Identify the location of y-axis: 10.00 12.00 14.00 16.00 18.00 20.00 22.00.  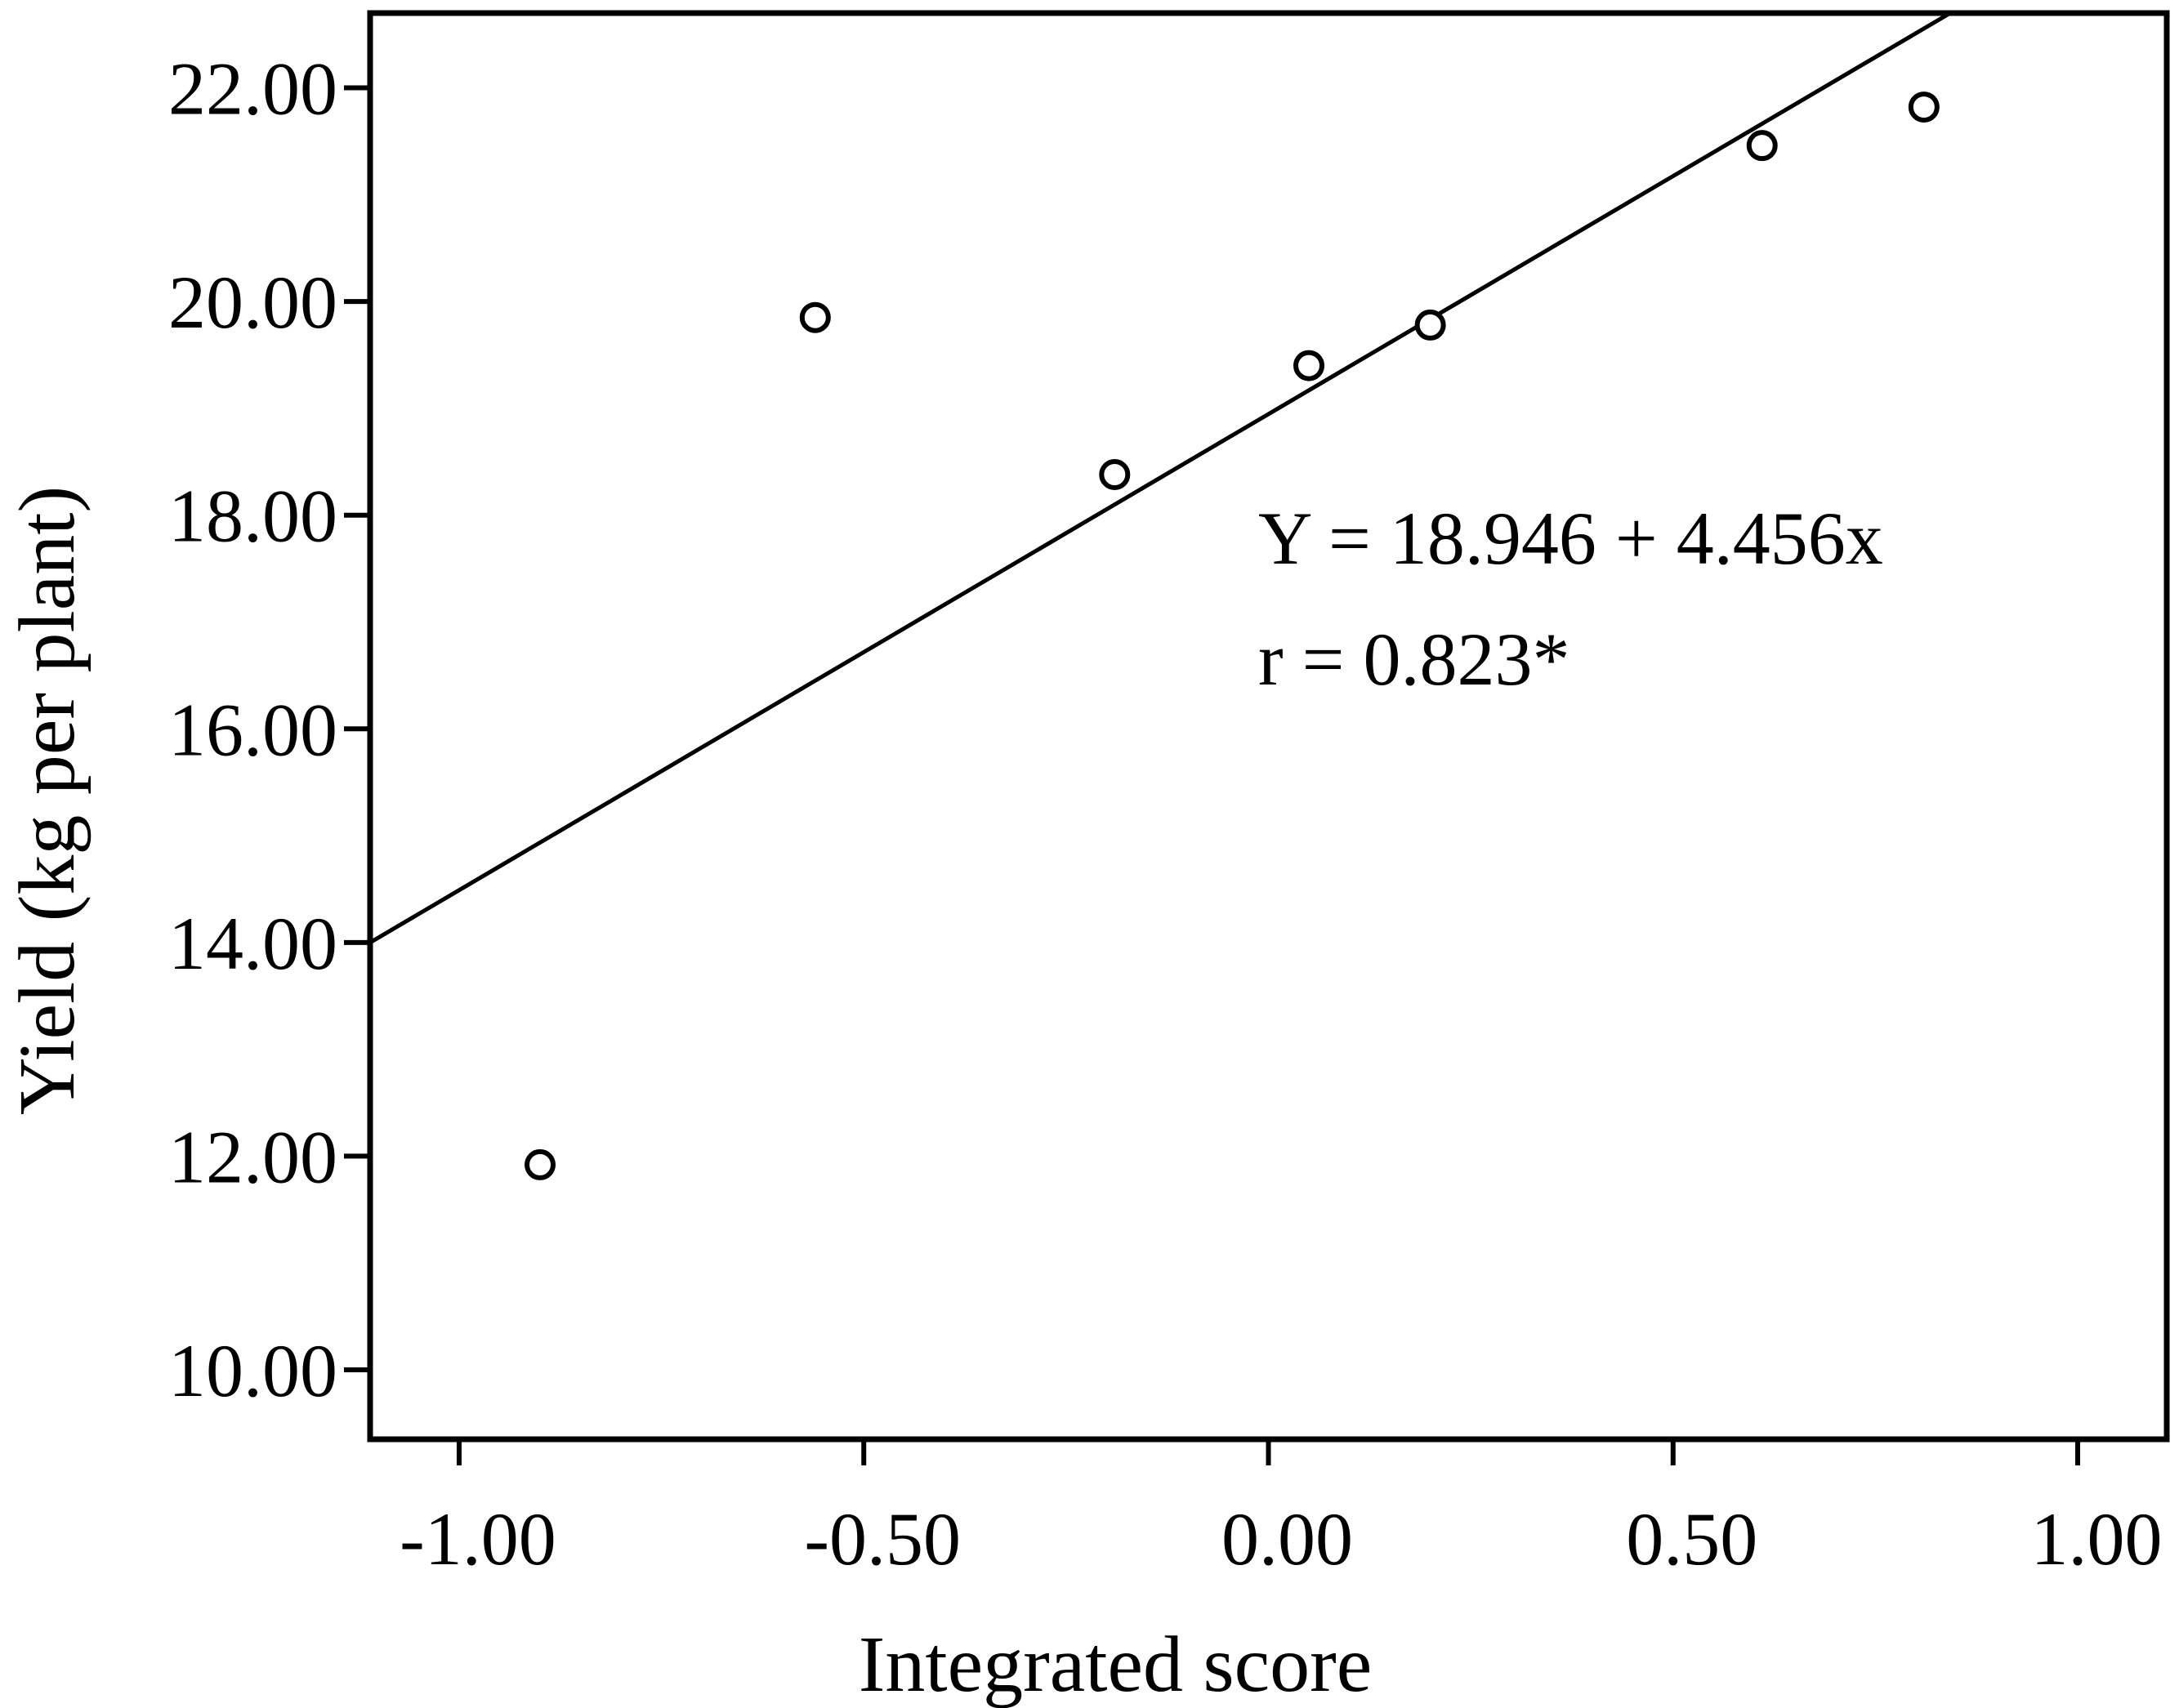
(269, 730).